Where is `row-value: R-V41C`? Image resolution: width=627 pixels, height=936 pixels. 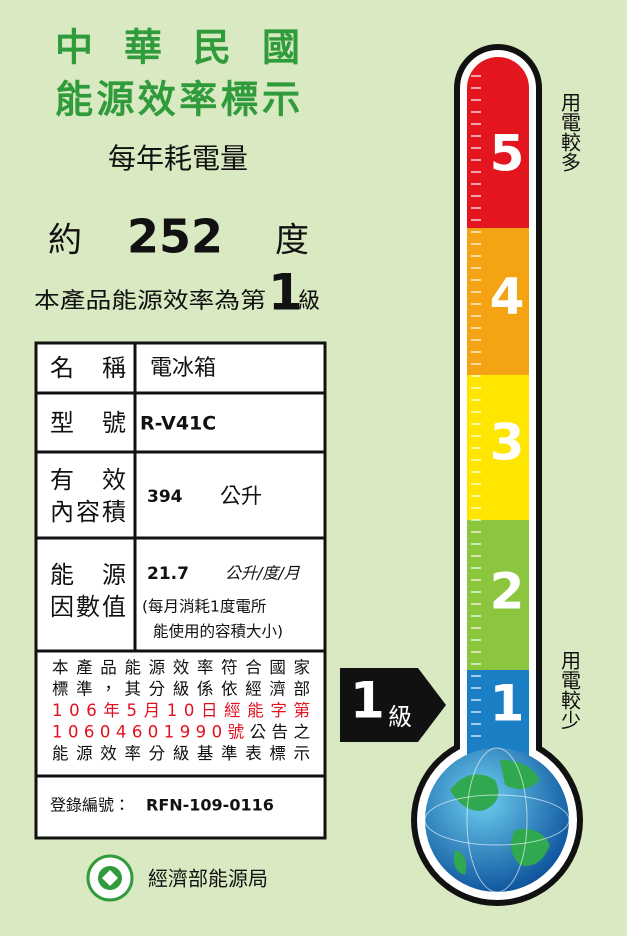
row-value: R-V41C is located at coordinates (178, 424).